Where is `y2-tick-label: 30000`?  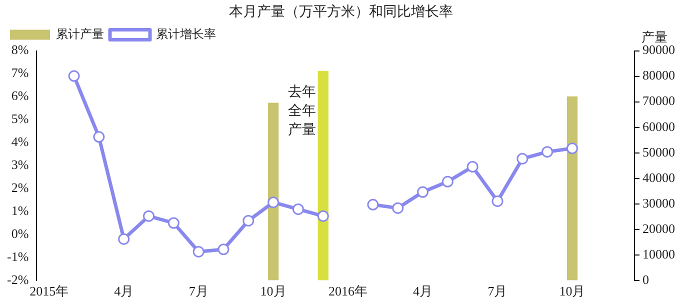
y2-tick-label: 30000 is located at coordinates (658, 202).